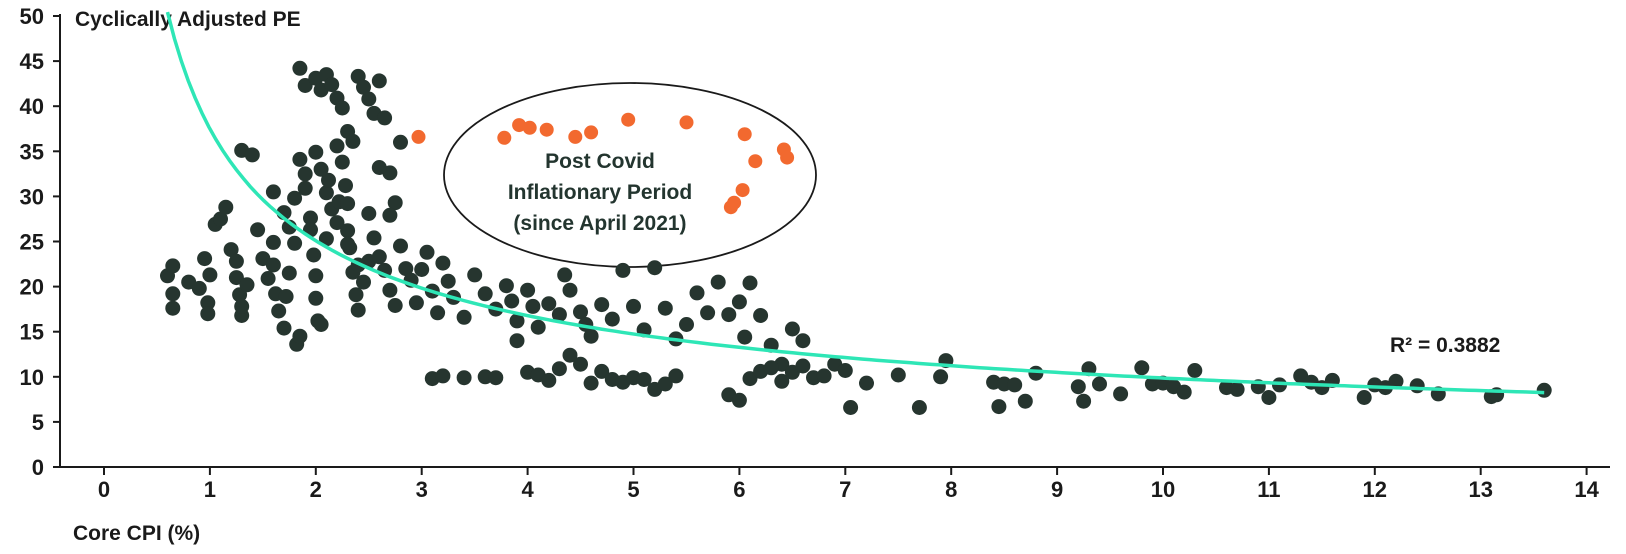  What do you see at coordinates (40, 242) in the screenshot?
I see `y-ticks: 0 5 10 15 20 25 30 35 40 45 50` at bounding box center [40, 242].